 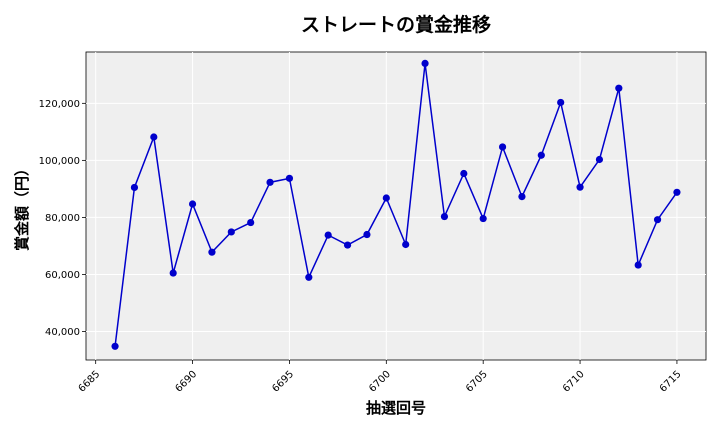 I want to click on x-axis-label: 抽選回号, so click(x=396, y=408).